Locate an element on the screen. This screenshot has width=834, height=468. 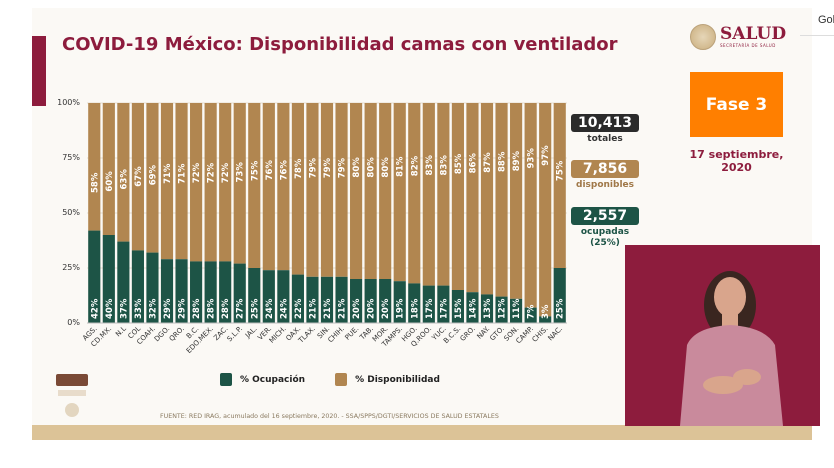
x-tick-label: GRO. is located at coordinates (468, 334).